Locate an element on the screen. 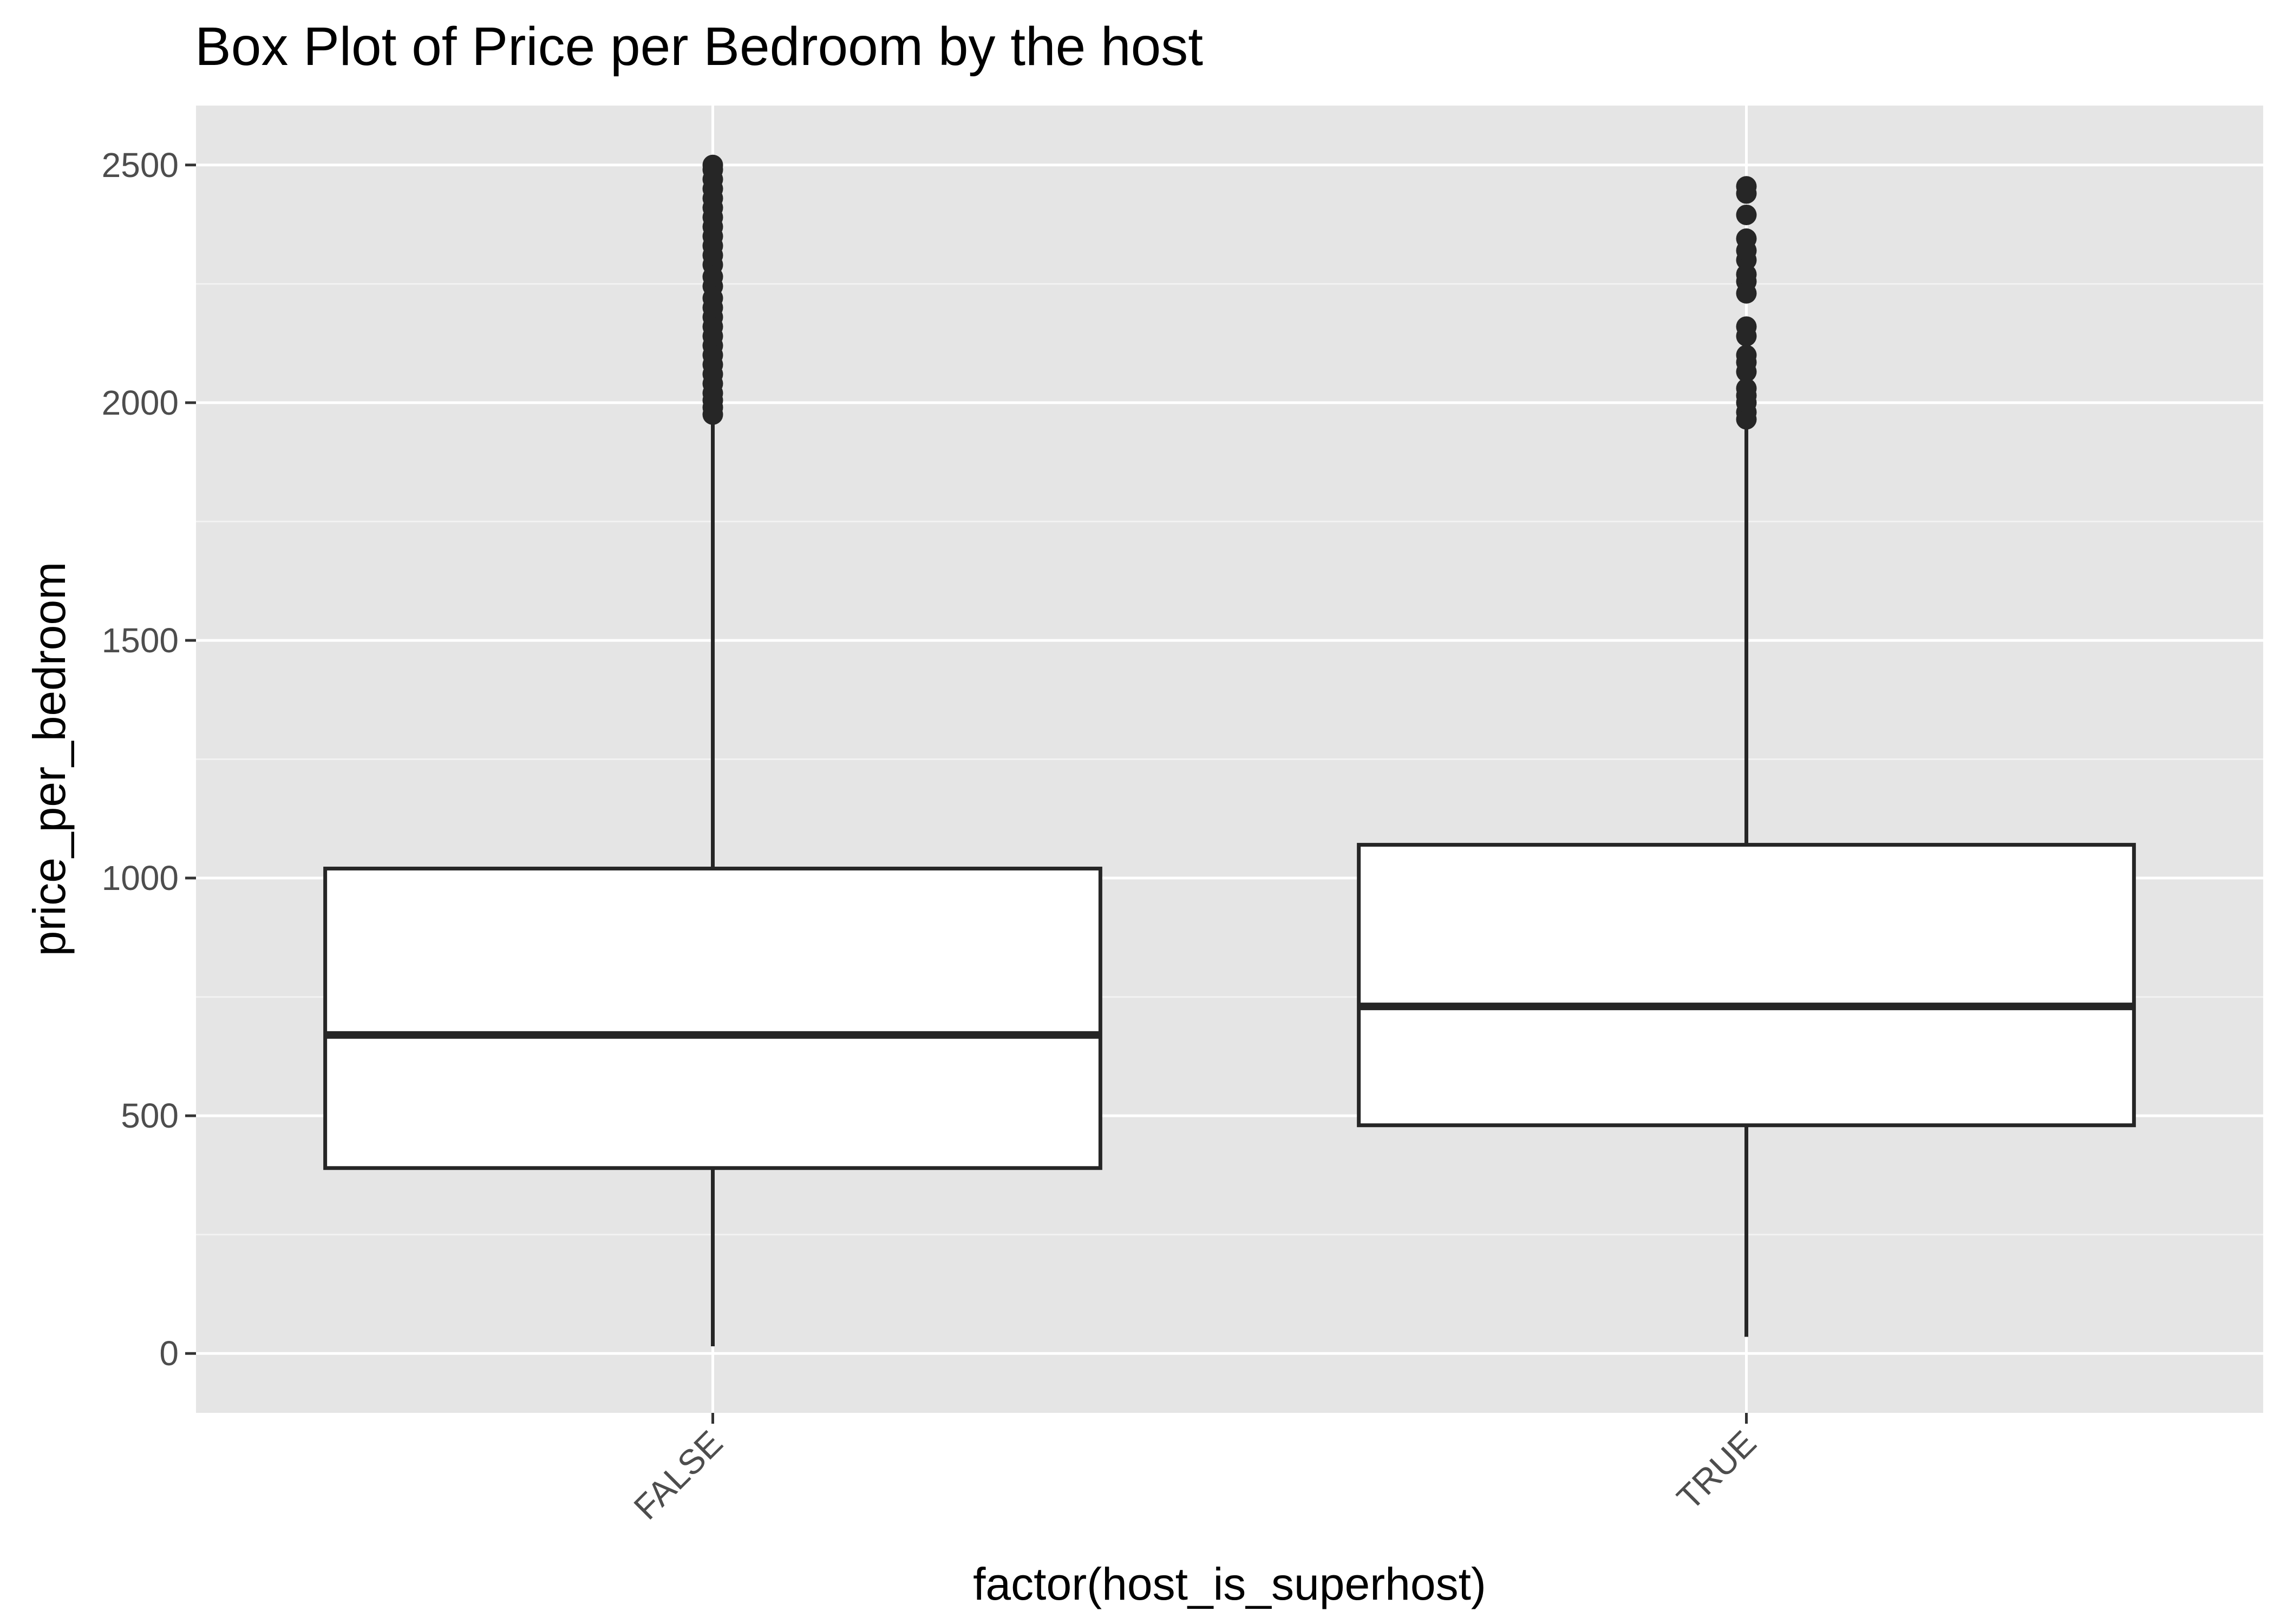 The image size is (2274, 1624). y-tick-label: 1000 is located at coordinates (140, 878).